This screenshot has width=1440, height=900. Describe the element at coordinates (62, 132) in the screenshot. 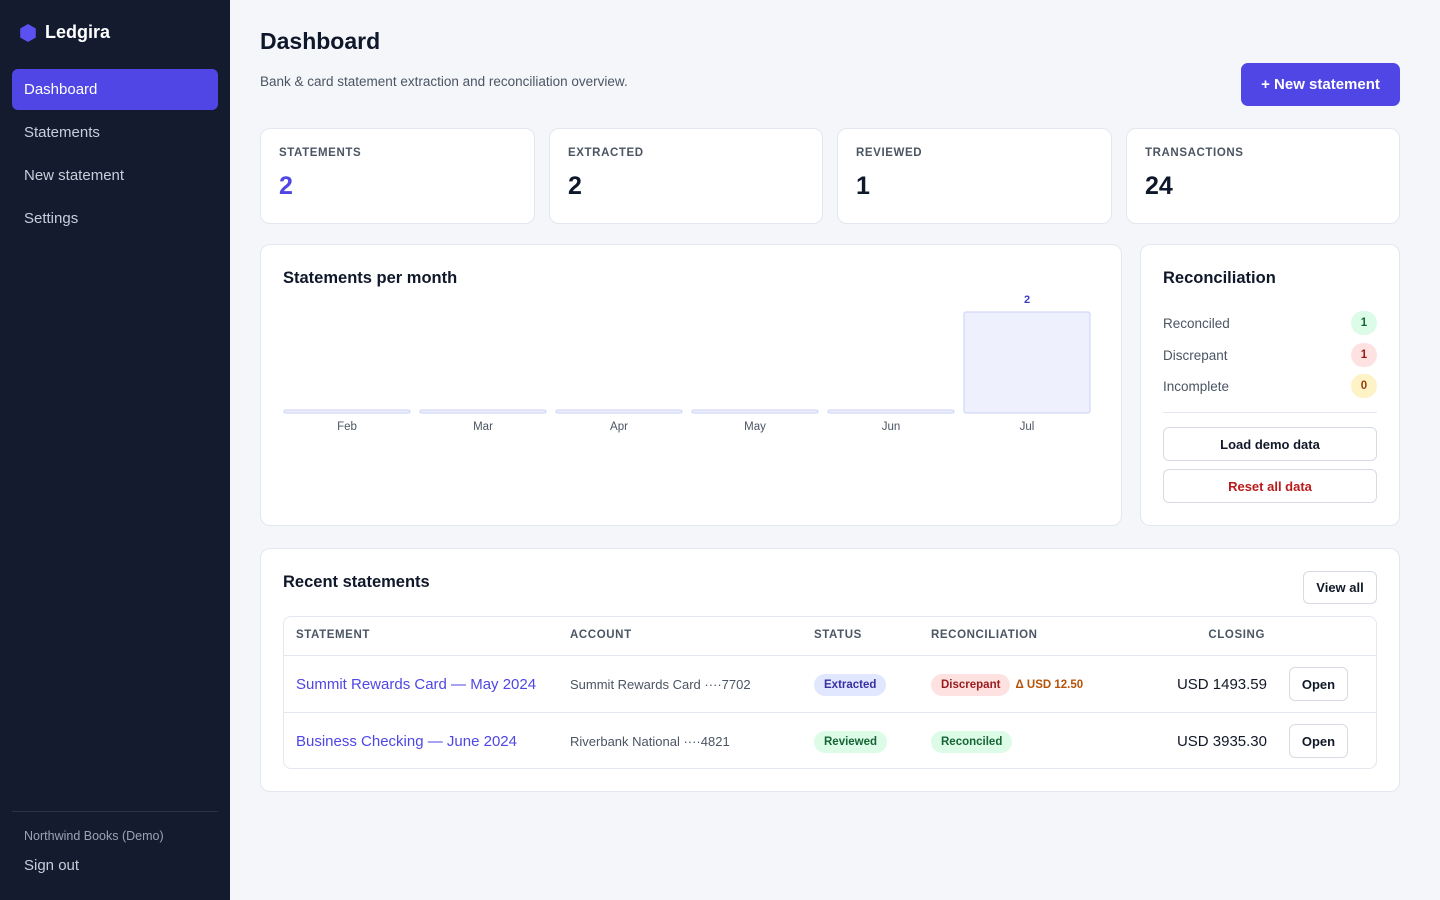

I see `sidebar-item-statements: Statements` at that location.